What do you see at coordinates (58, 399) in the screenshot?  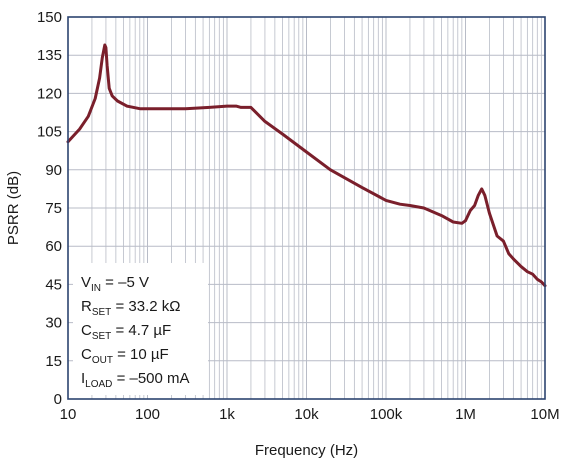 I see `y-tick-label: 0` at bounding box center [58, 399].